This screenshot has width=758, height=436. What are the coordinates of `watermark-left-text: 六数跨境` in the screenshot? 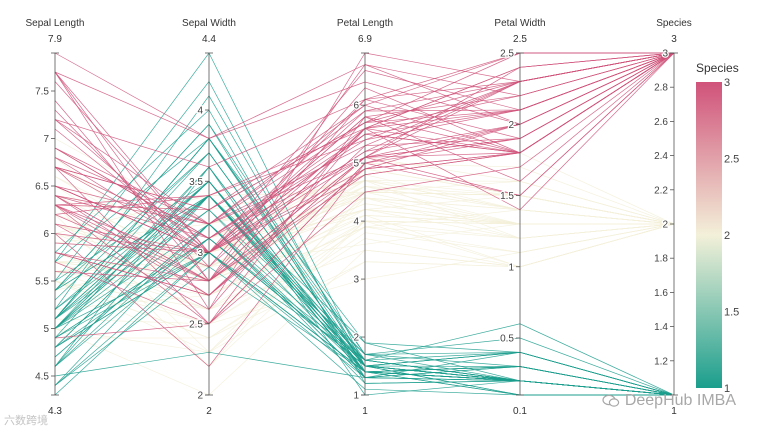 It's located at (26, 421).